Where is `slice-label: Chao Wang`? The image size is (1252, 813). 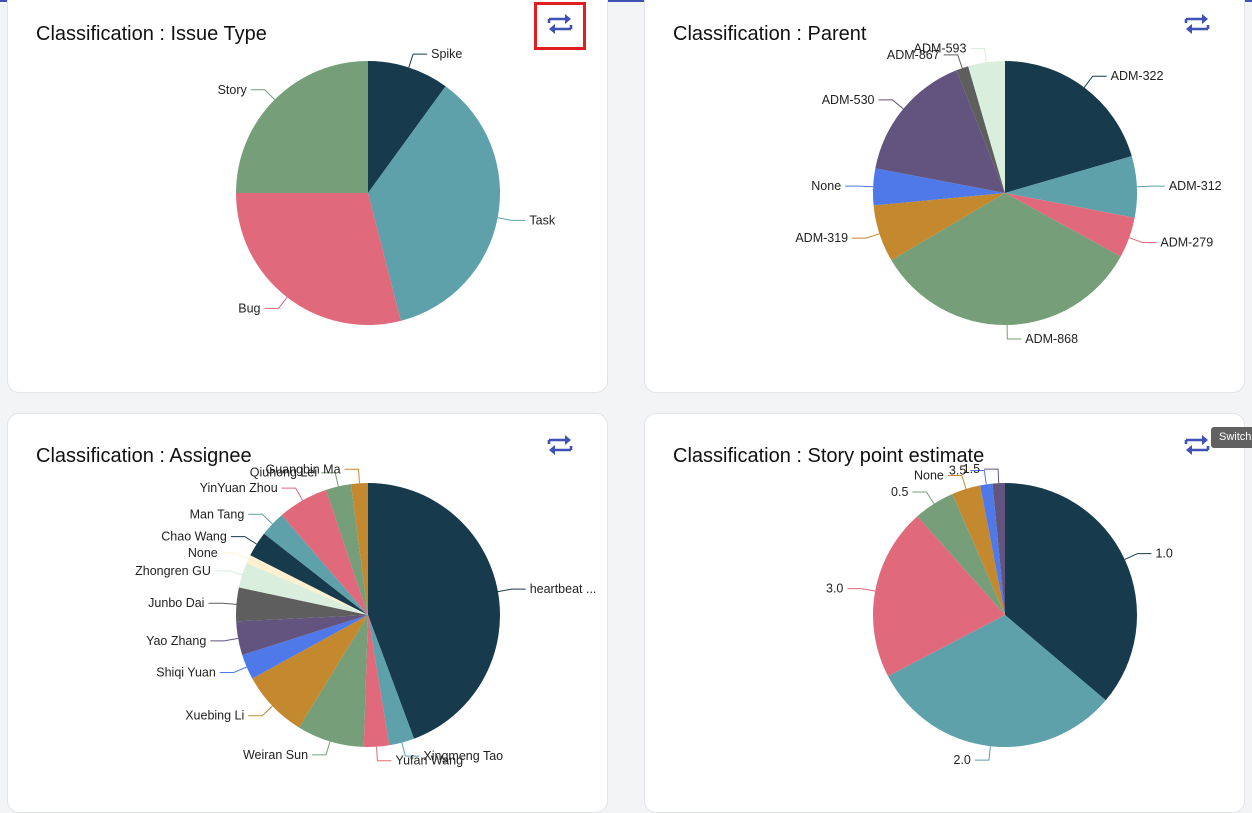
slice-label: Chao Wang is located at coordinates (194, 537).